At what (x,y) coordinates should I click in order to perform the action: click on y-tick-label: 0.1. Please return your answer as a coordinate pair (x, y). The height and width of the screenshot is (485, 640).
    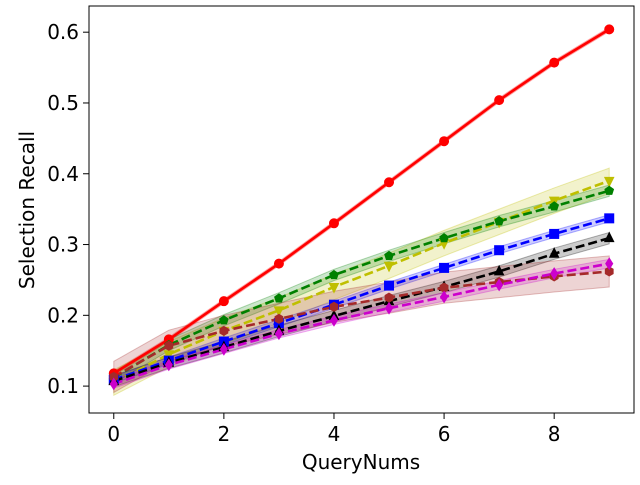
    Looking at the image, I should click on (63, 386).